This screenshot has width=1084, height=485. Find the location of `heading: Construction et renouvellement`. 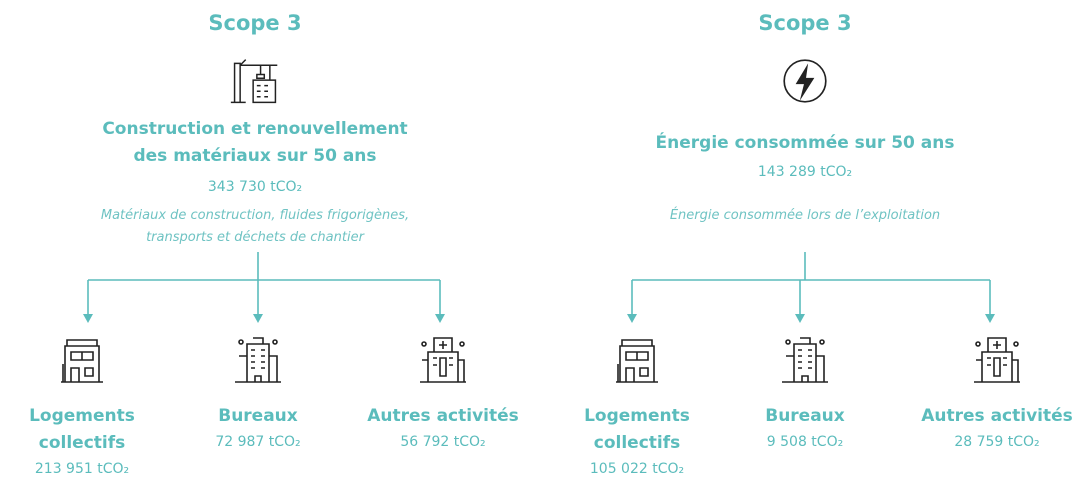

heading: Construction et renouvellement is located at coordinates (254, 129).